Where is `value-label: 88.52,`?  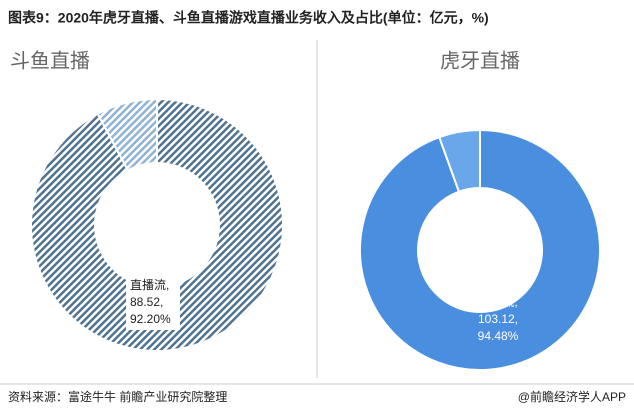
value-label: 88.52, is located at coordinates (146, 302).